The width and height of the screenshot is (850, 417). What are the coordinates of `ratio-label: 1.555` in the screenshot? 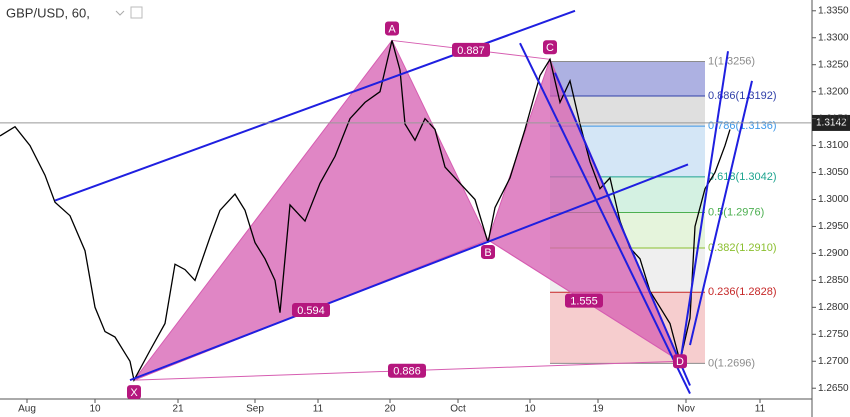 It's located at (584, 302).